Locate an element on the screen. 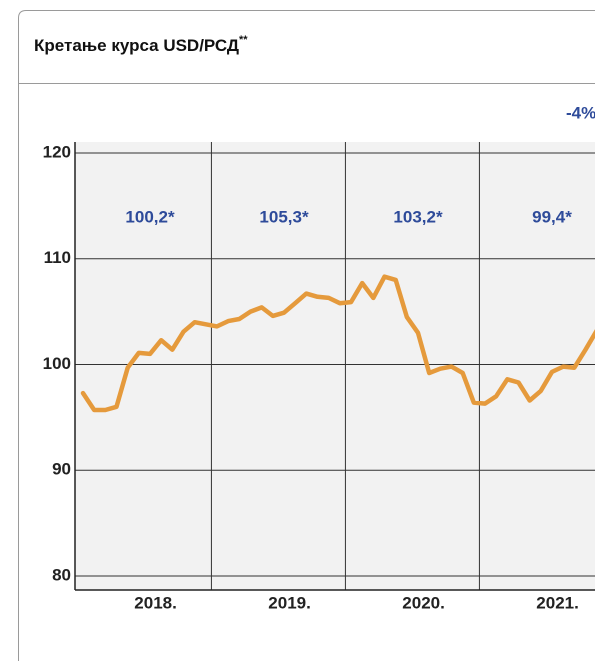 This screenshot has width=595, height=661. annotation: 99,4* is located at coordinates (552, 216).